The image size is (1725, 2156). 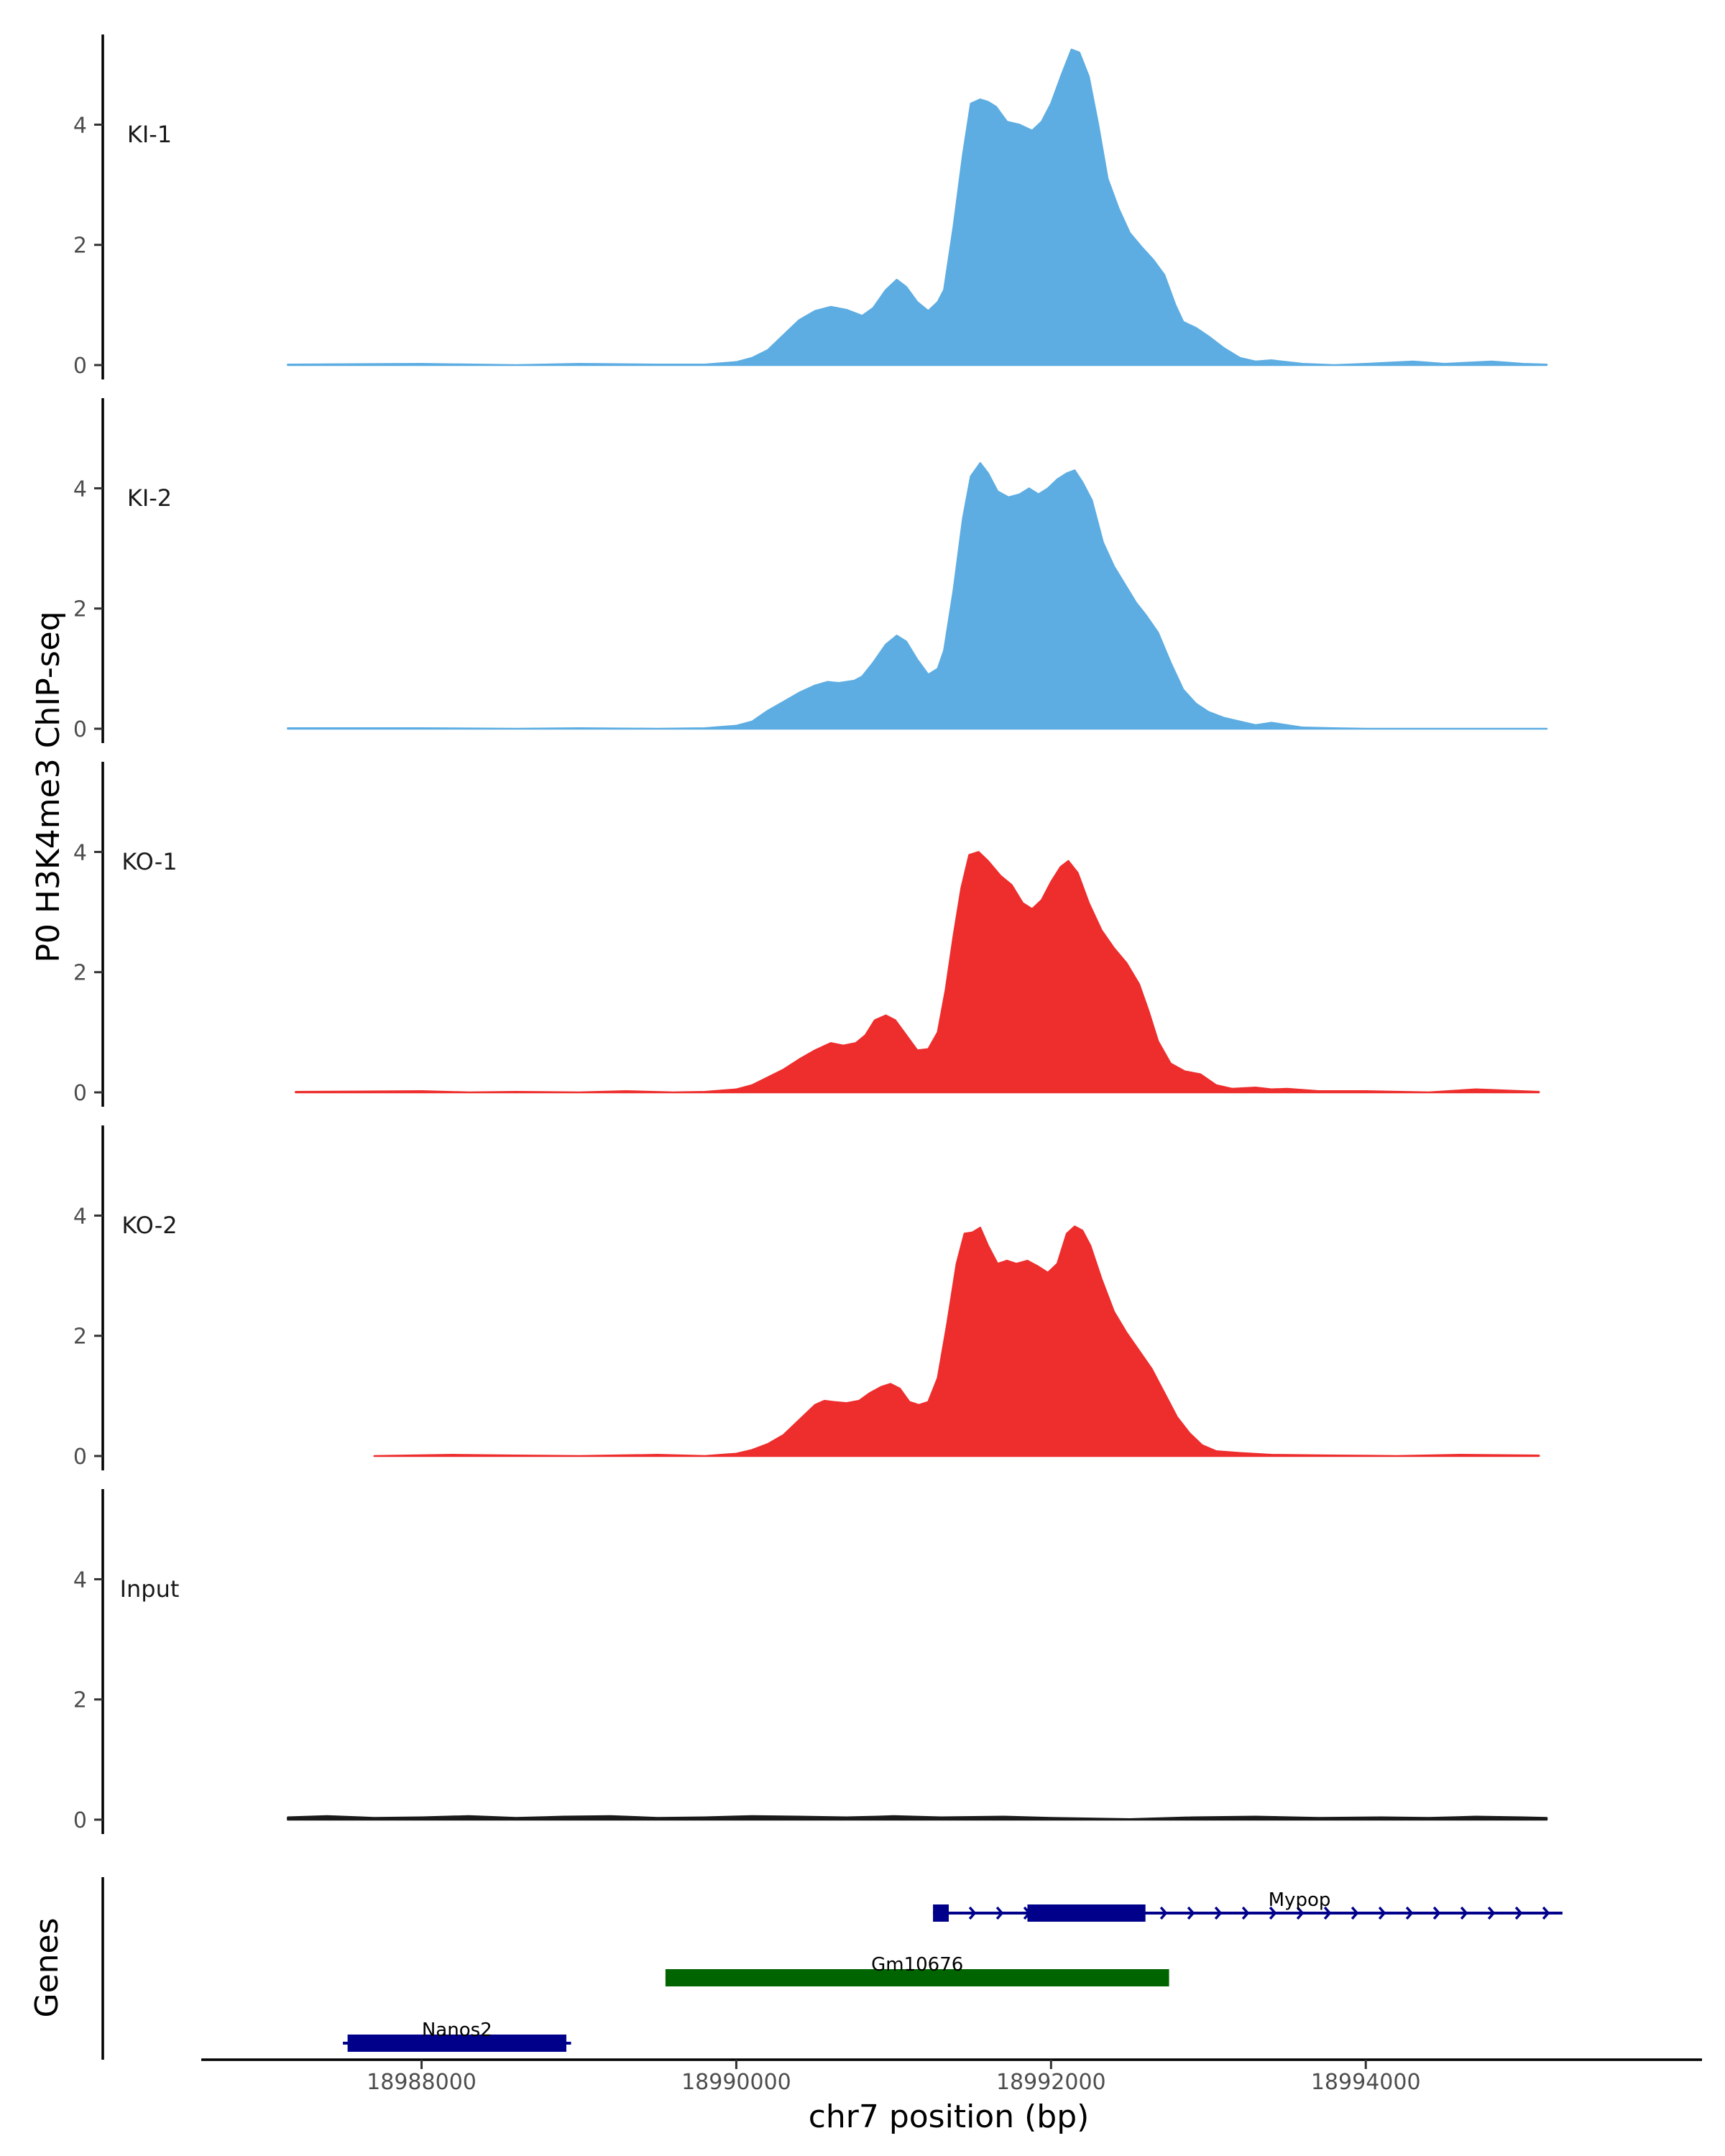 I want to click on track-ki-1: 0 2 4 KI-1, so click(x=810, y=206).